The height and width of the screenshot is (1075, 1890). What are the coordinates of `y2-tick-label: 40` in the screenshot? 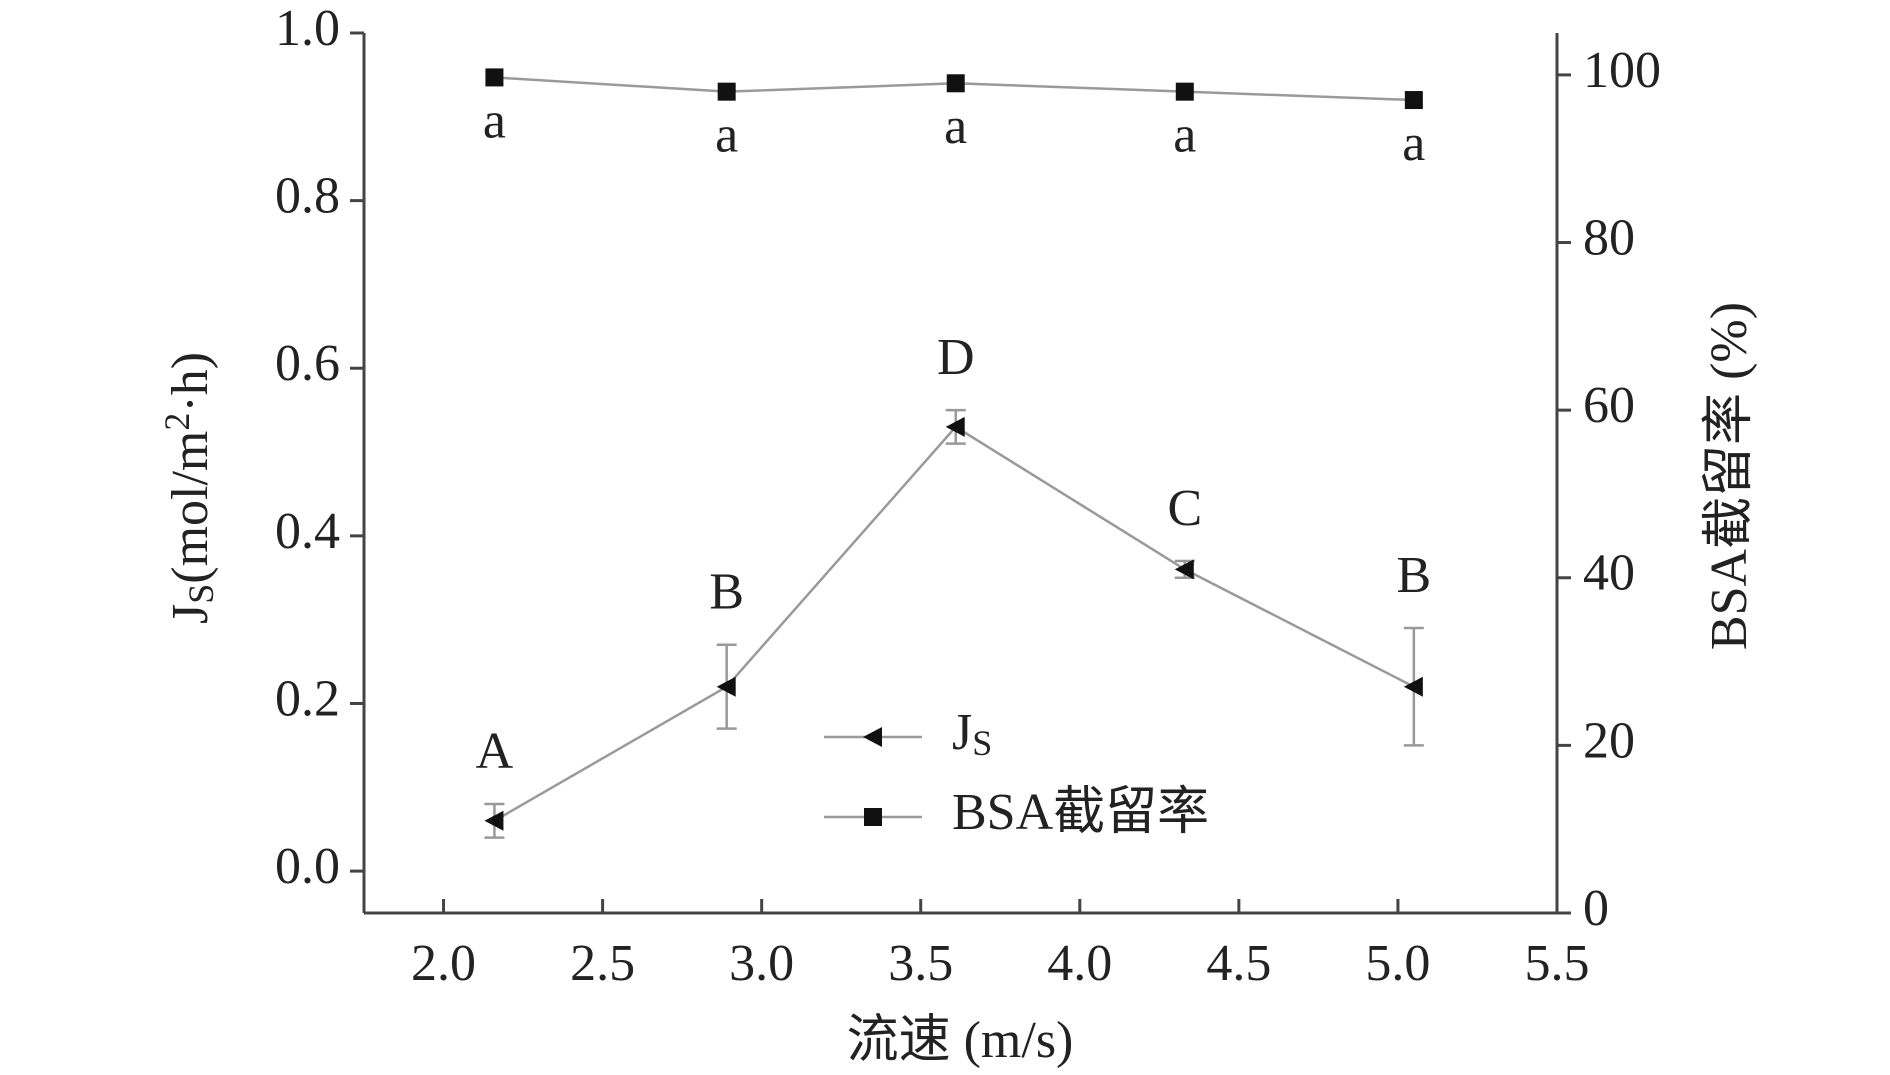 It's located at (1609, 573).